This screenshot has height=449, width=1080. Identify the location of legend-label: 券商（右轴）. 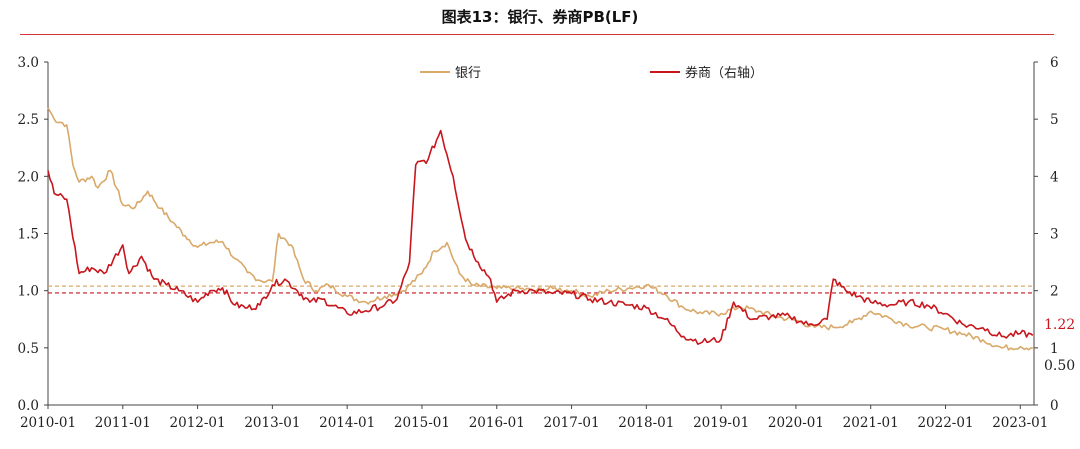
(724, 73).